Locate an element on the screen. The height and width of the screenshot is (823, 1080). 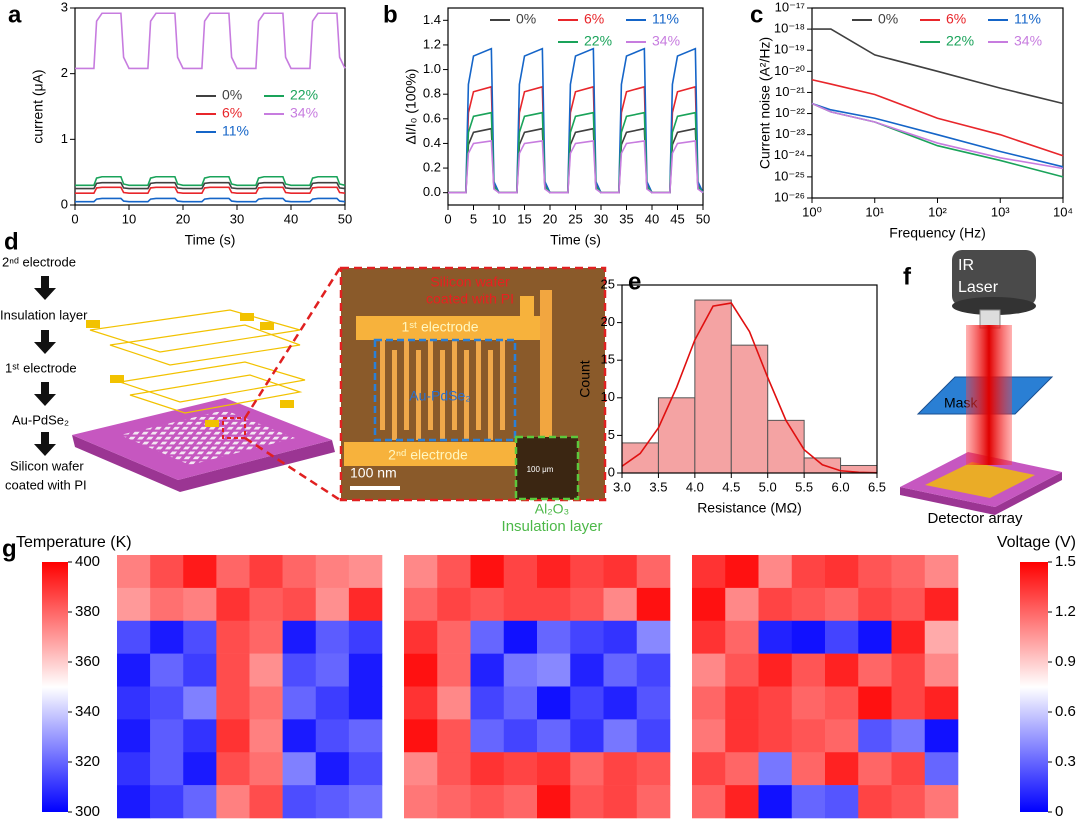
y-tick-label: 0.4 is located at coordinates (432, 142).